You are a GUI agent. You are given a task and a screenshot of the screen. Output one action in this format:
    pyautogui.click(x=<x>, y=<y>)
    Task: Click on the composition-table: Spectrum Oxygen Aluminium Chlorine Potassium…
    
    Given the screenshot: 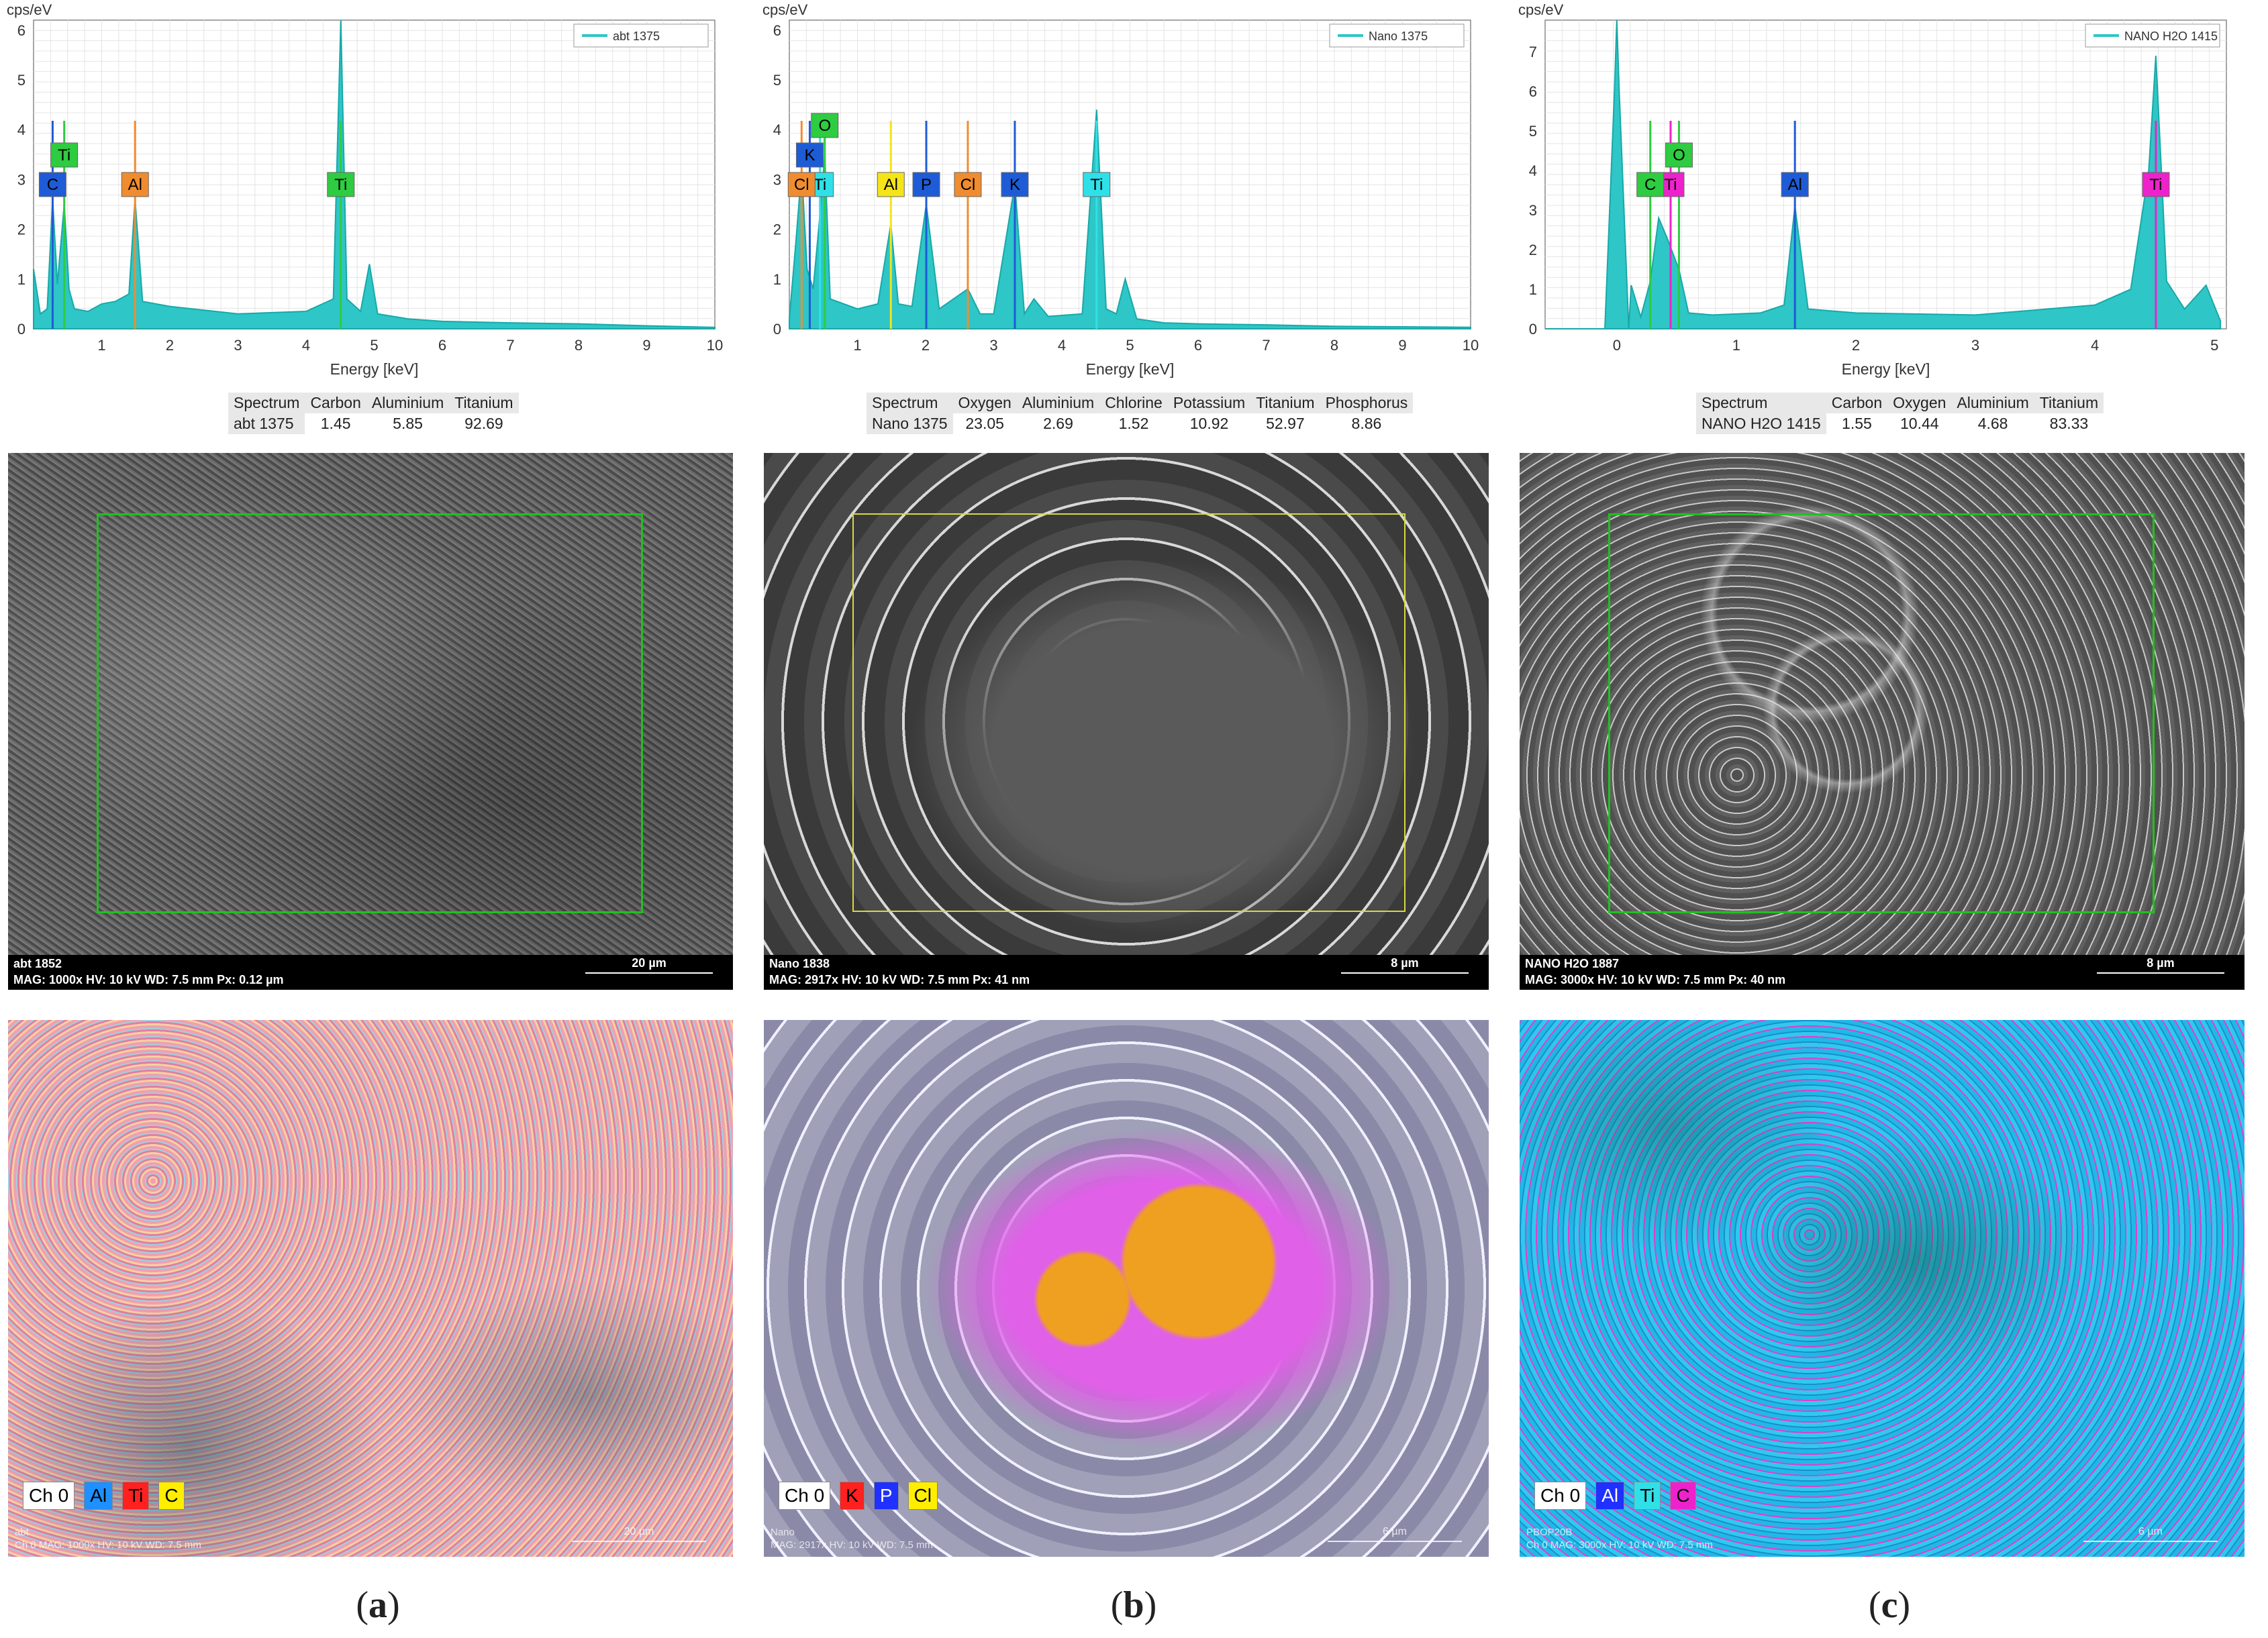 What is the action you would take?
    pyautogui.click(x=1140, y=413)
    